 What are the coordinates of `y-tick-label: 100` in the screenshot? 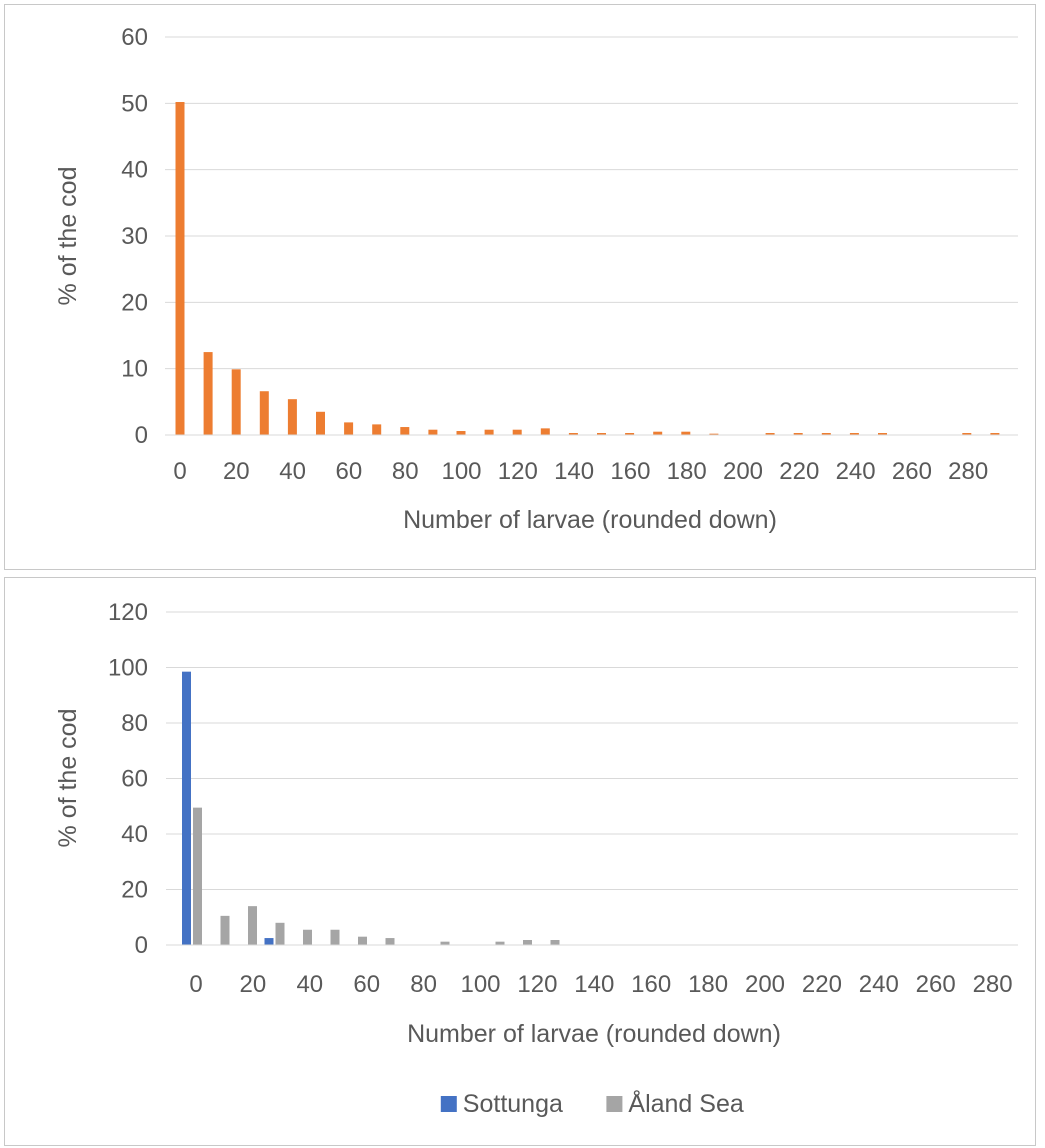 It's located at (128, 668).